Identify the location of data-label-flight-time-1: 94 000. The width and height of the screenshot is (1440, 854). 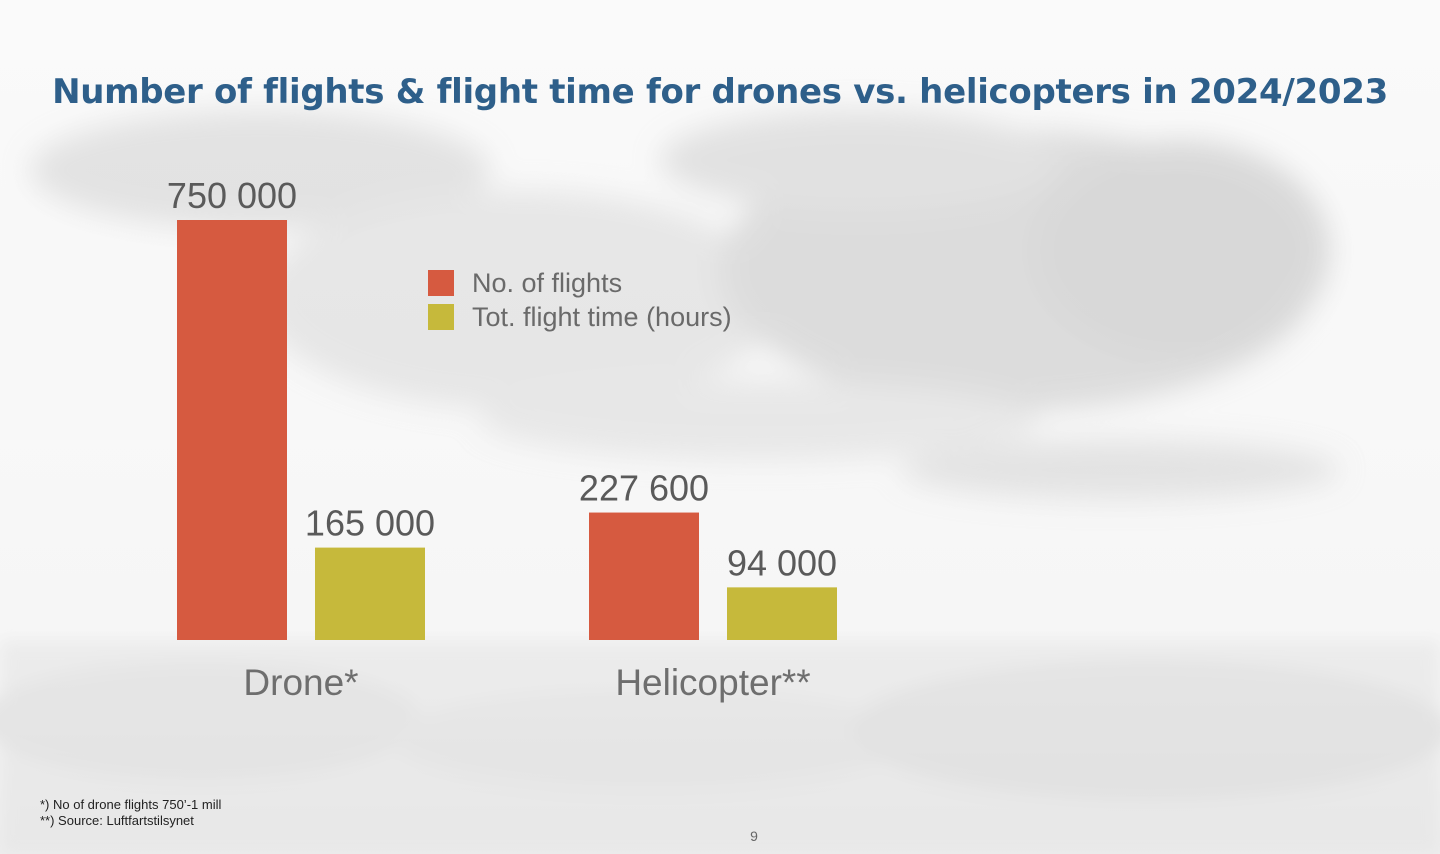
(782, 562).